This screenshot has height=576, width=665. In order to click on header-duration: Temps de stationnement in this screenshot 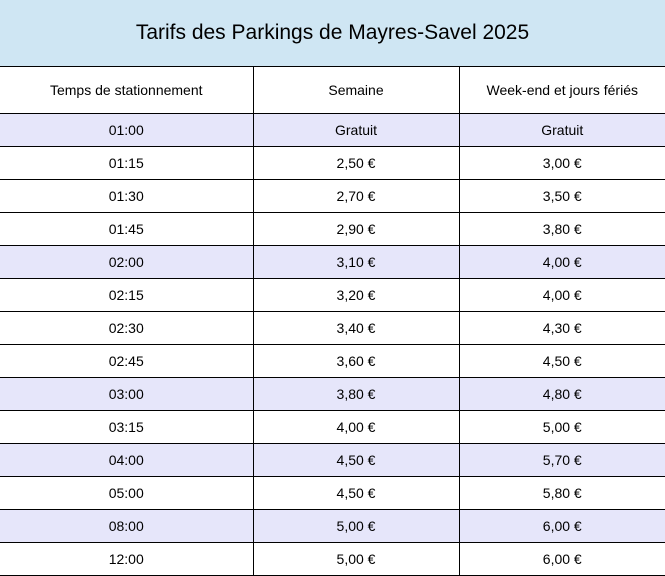, I will do `click(127, 90)`.